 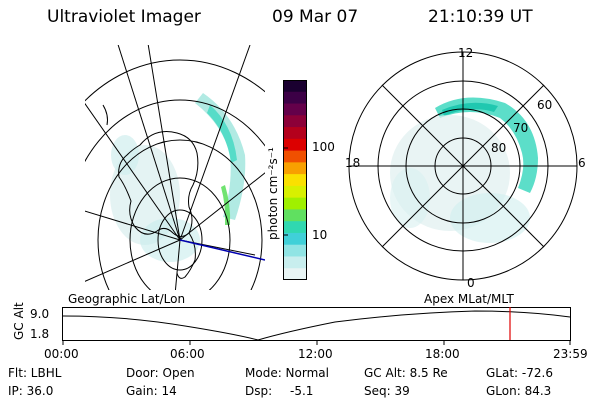 I want to click on colorbar-tick-100: 100, so click(x=323, y=147).